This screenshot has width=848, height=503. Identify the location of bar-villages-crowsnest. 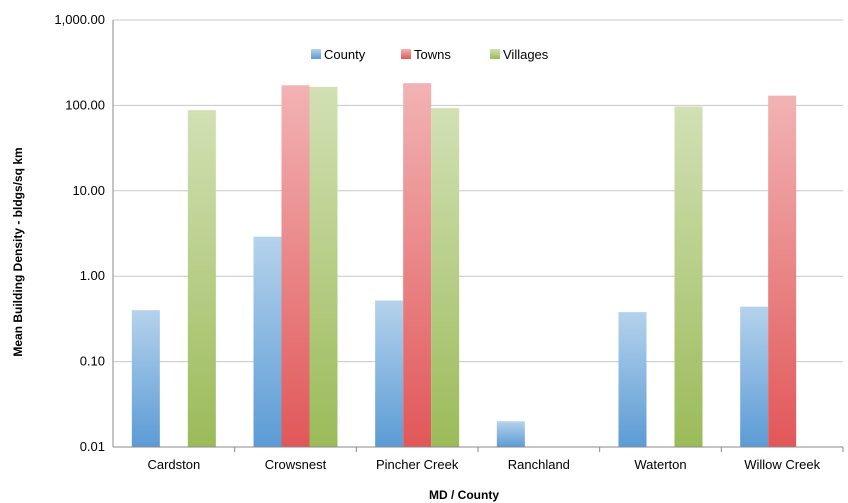
(323, 266).